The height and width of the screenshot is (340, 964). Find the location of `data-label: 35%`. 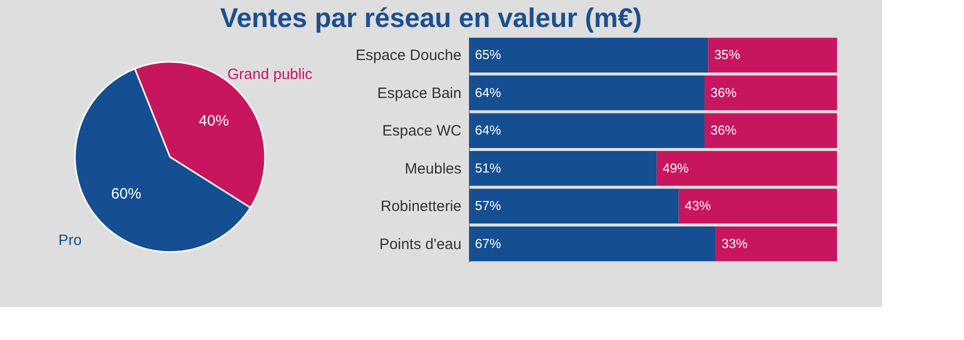

data-label: 35% is located at coordinates (727, 54).